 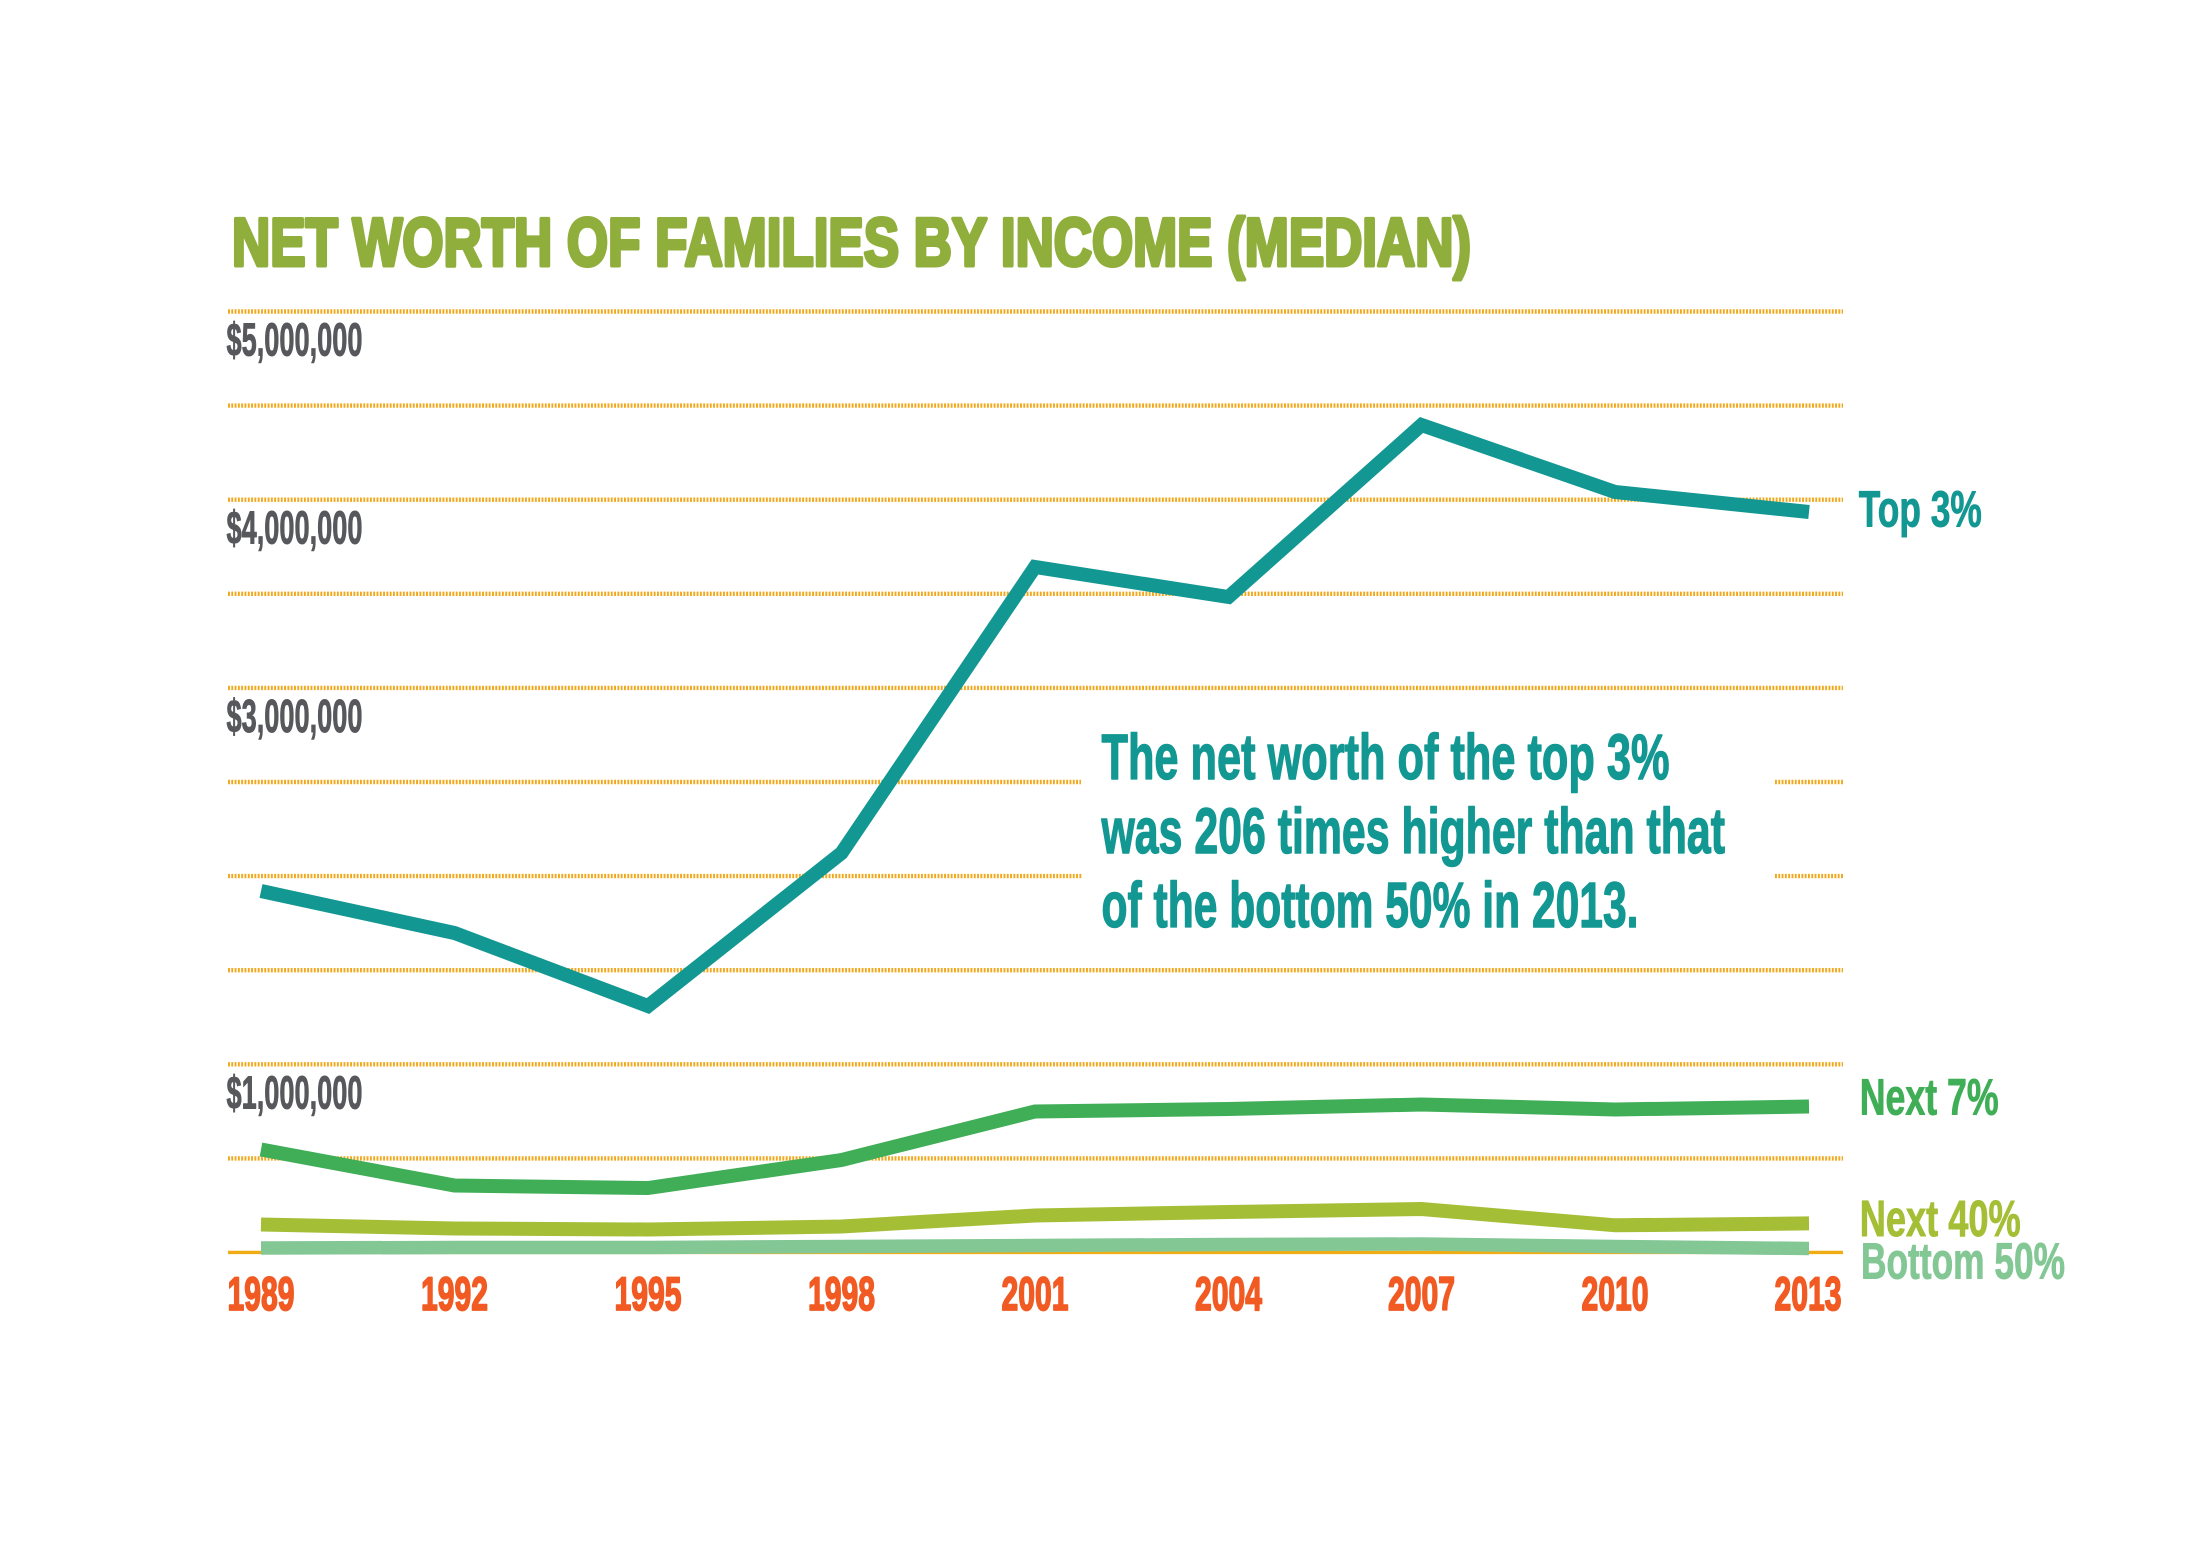 What do you see at coordinates (1035, 1294) in the screenshot?
I see `svg-text: 2001` at bounding box center [1035, 1294].